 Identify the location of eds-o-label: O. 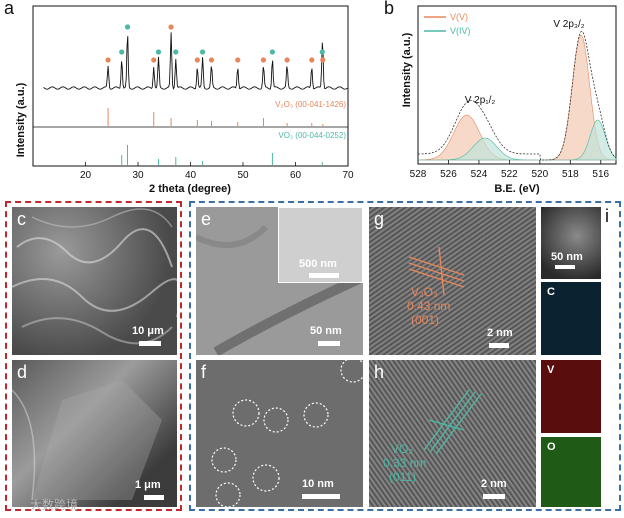
(551, 447).